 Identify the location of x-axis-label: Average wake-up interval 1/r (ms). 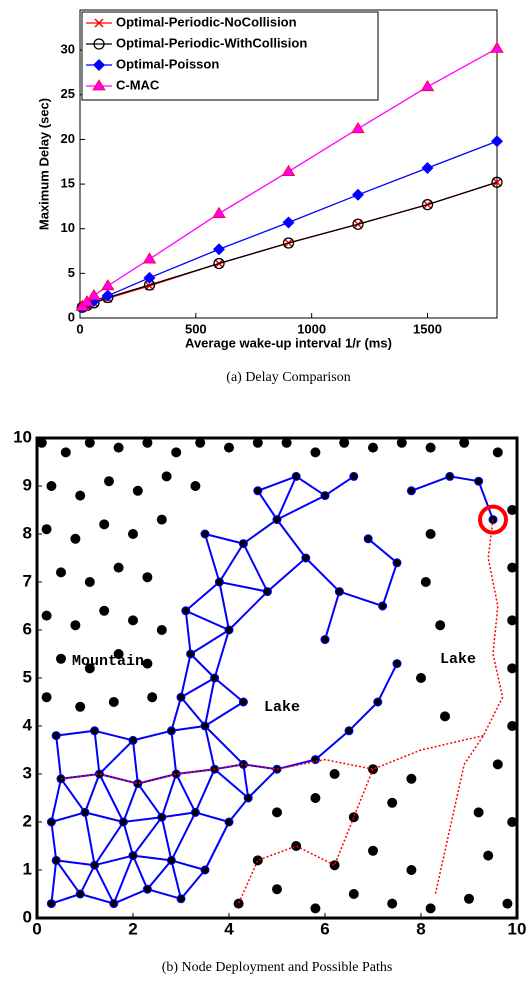
(288, 342).